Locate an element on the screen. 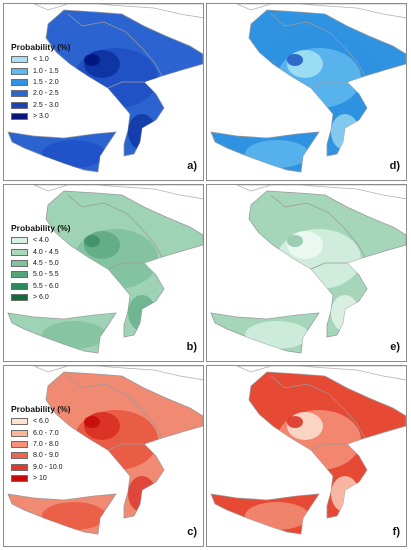 The image size is (411, 550). legend-item: 8.0 - 9.0 is located at coordinates (41, 455).